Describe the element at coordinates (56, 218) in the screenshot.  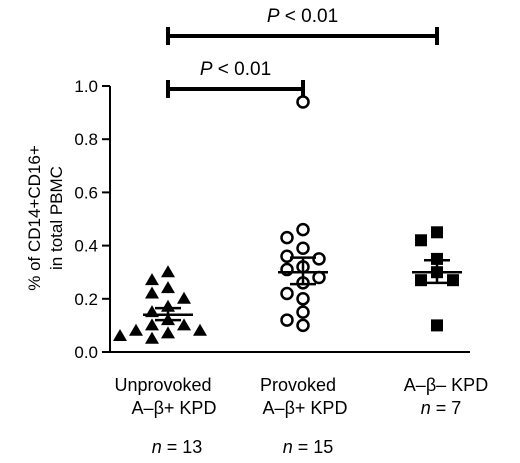
I see `y-axis-label-line2: in total PBMC` at that location.